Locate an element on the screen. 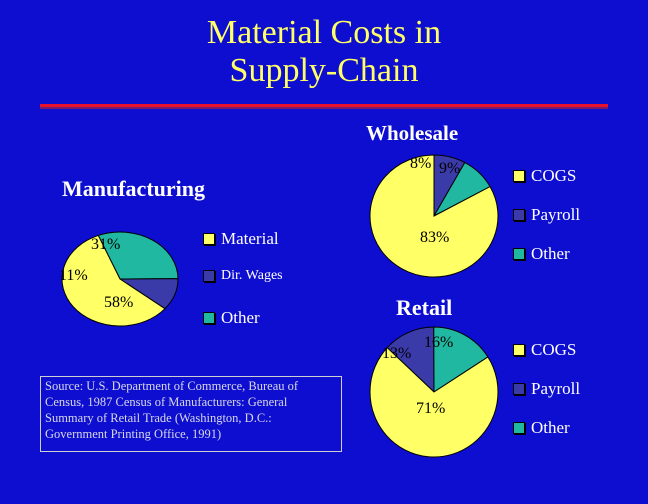 Image resolution: width=648 pixels, height=504 pixels. pie-slice-material is located at coordinates (113, 280).